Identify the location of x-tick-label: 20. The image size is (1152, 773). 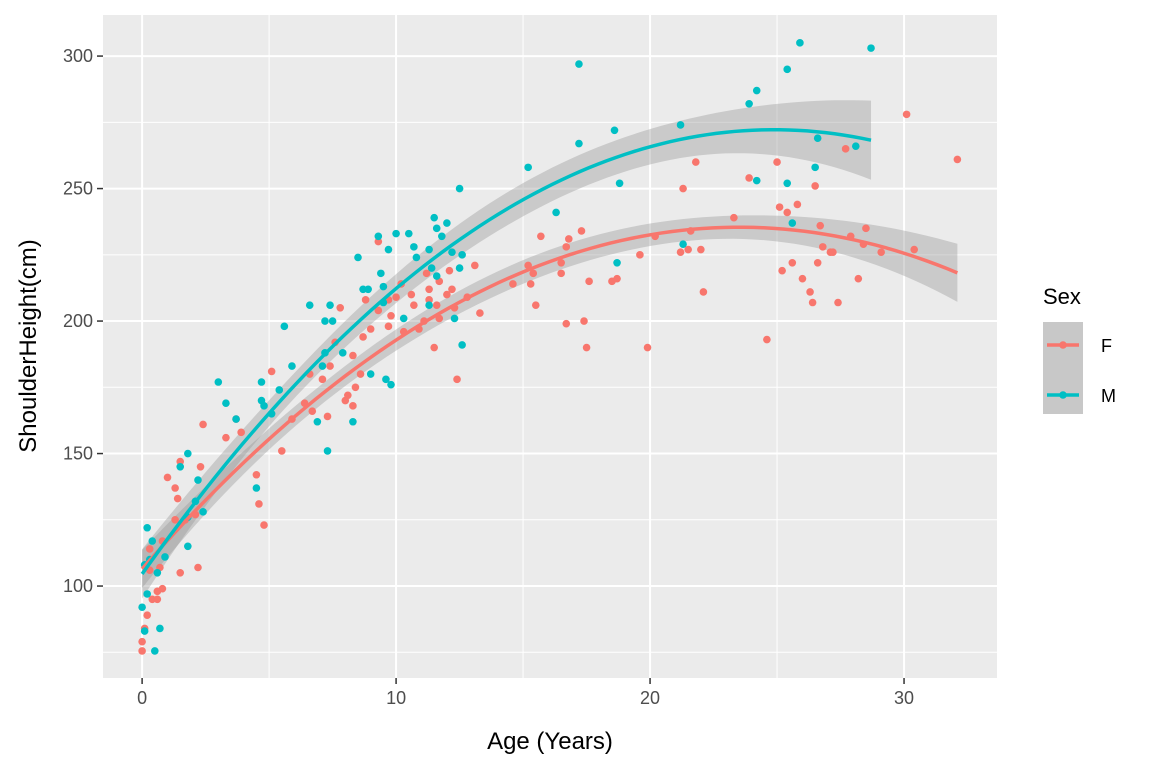
(650, 698).